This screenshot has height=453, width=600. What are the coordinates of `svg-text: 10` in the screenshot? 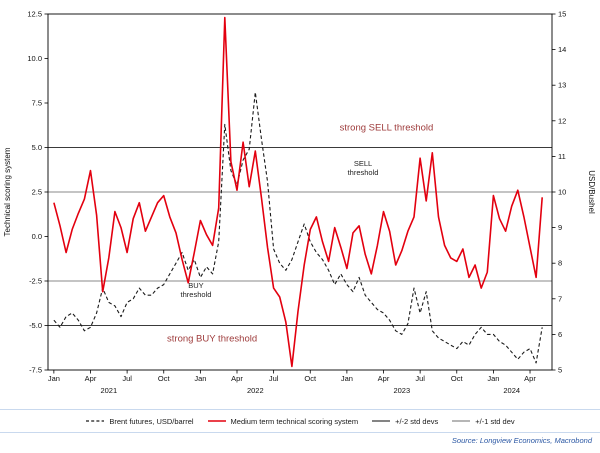 It's located at (562, 192).